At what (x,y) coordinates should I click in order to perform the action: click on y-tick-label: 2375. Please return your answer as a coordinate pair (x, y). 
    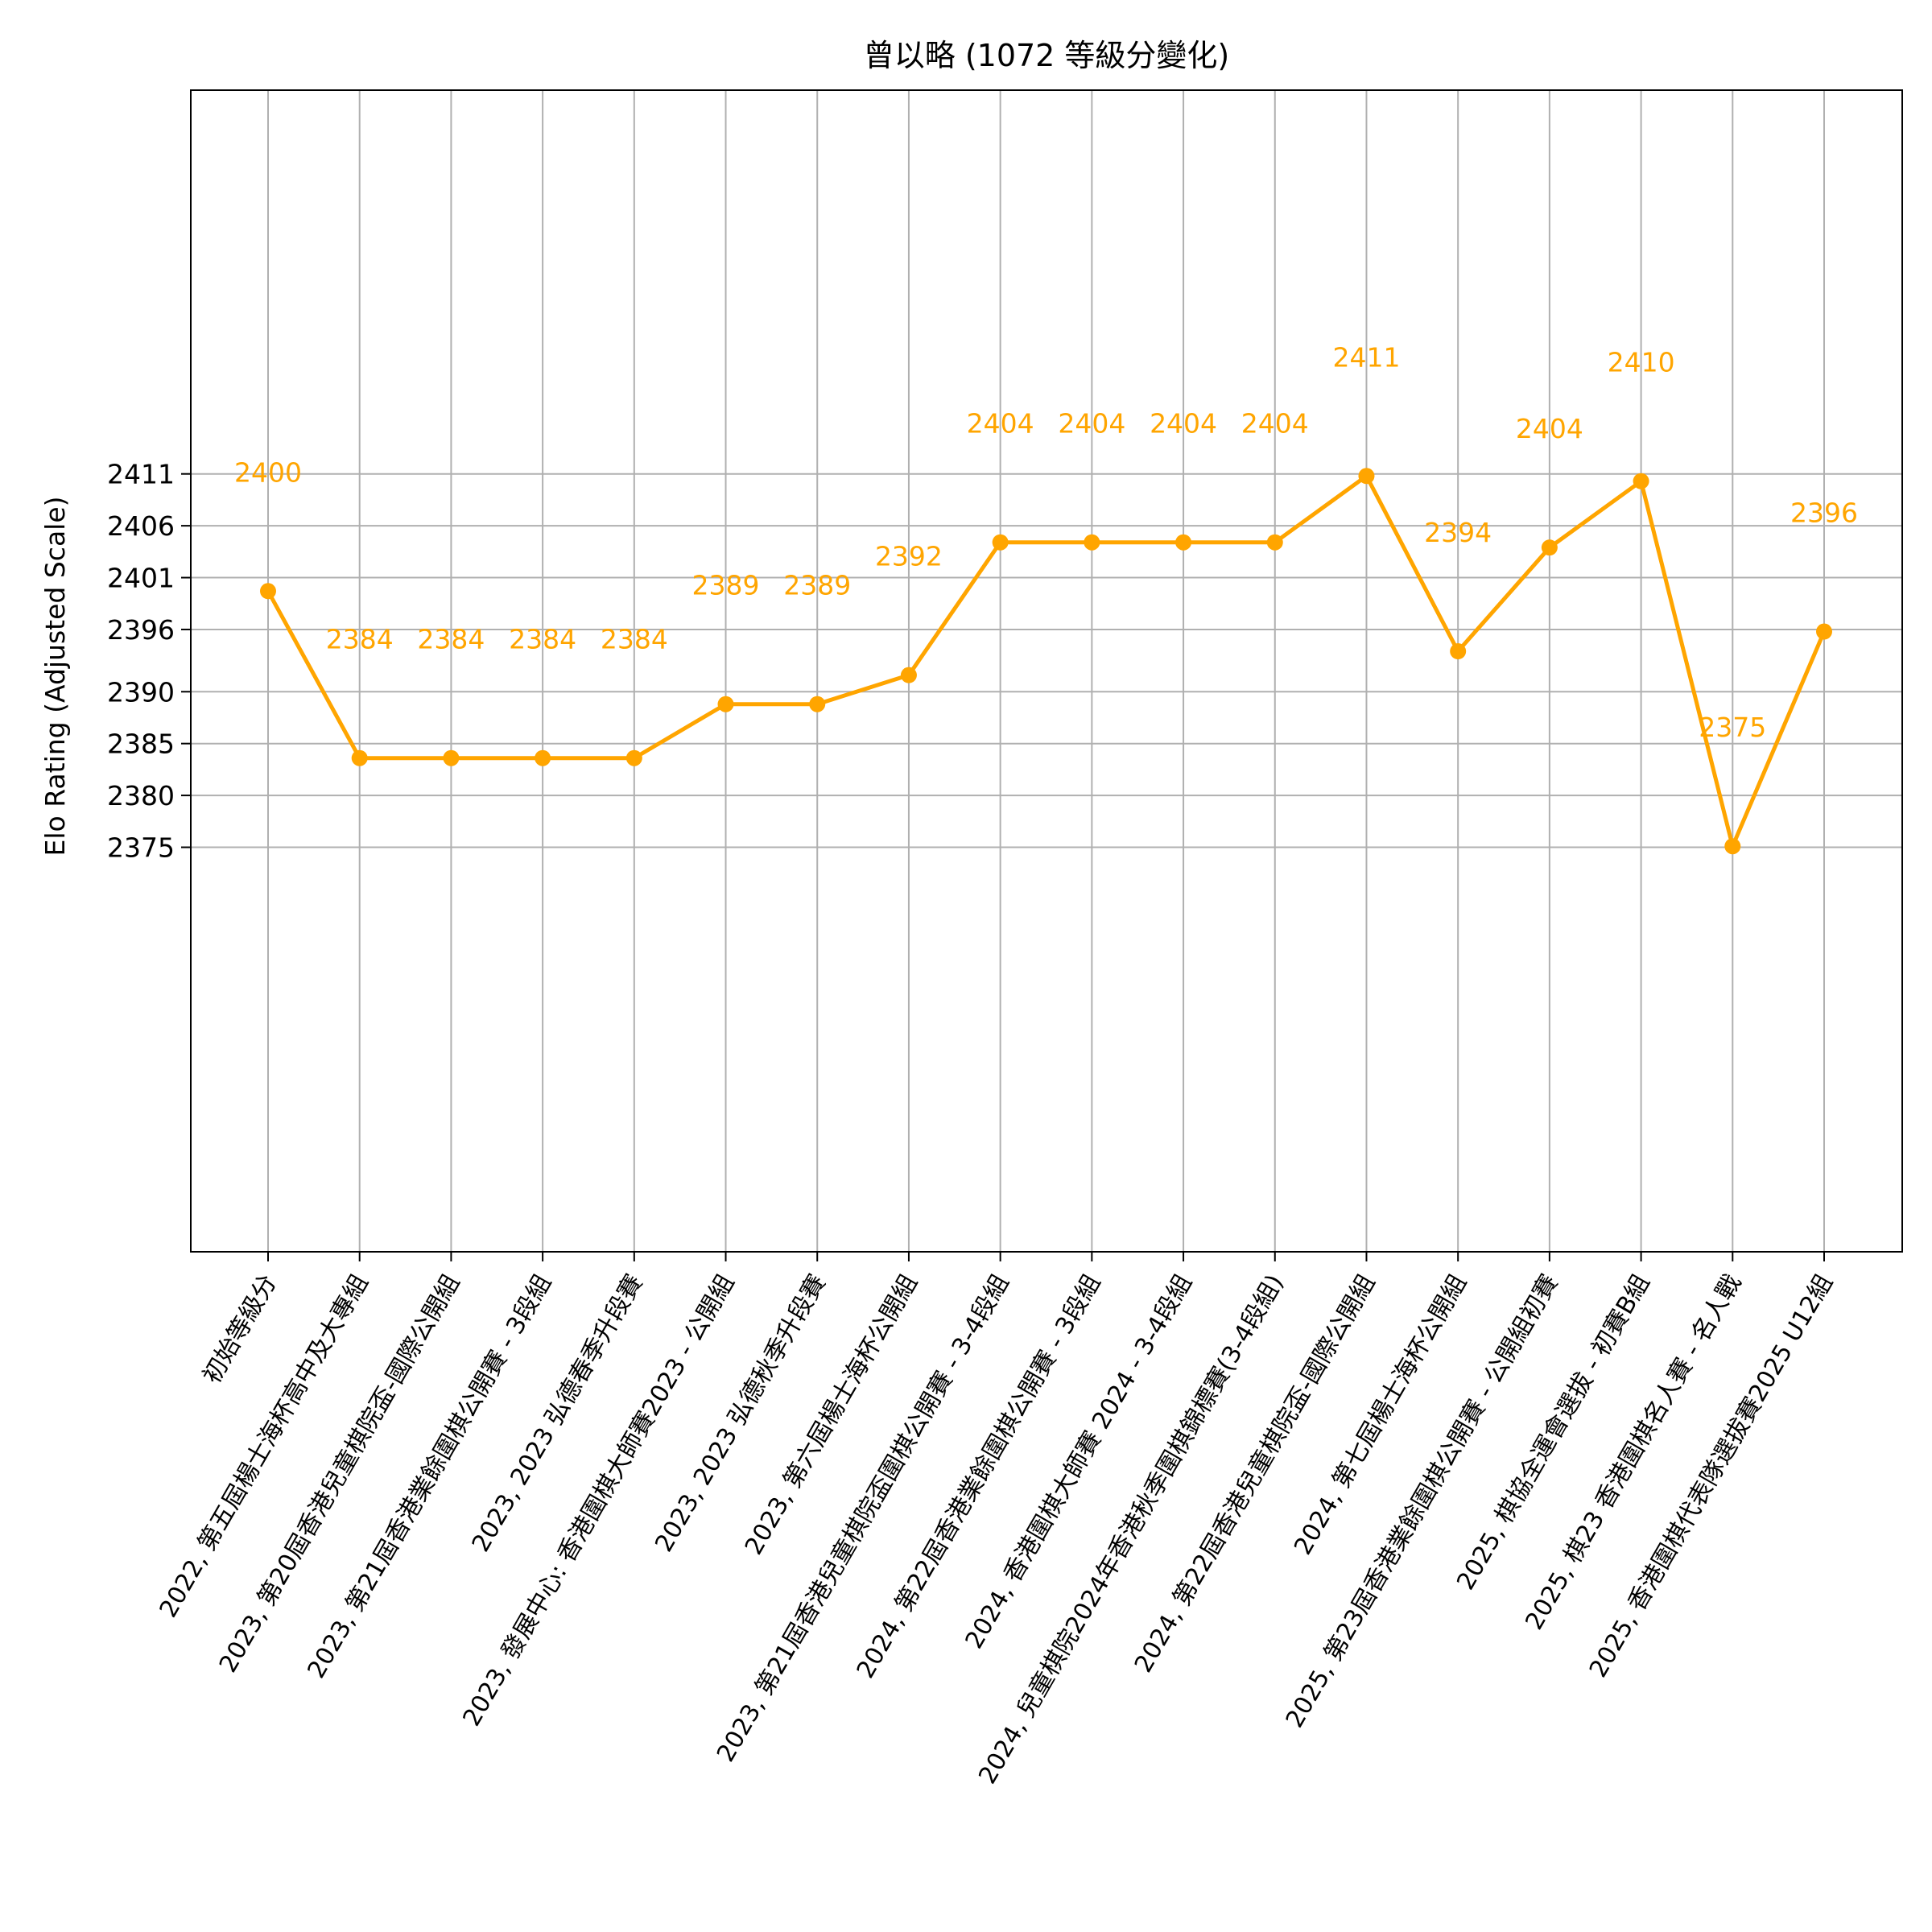
    Looking at the image, I should click on (141, 848).